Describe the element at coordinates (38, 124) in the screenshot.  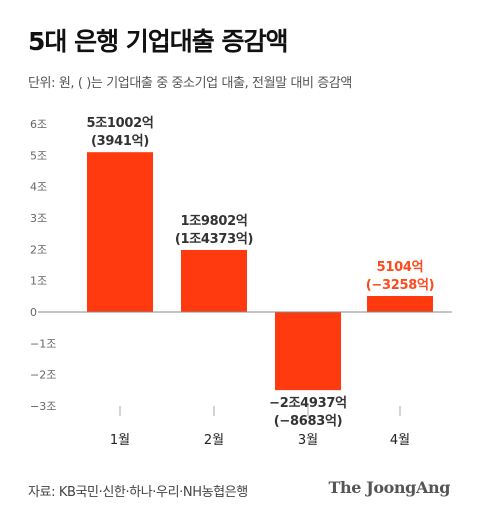
I see `y-tick-label: 6조` at that location.